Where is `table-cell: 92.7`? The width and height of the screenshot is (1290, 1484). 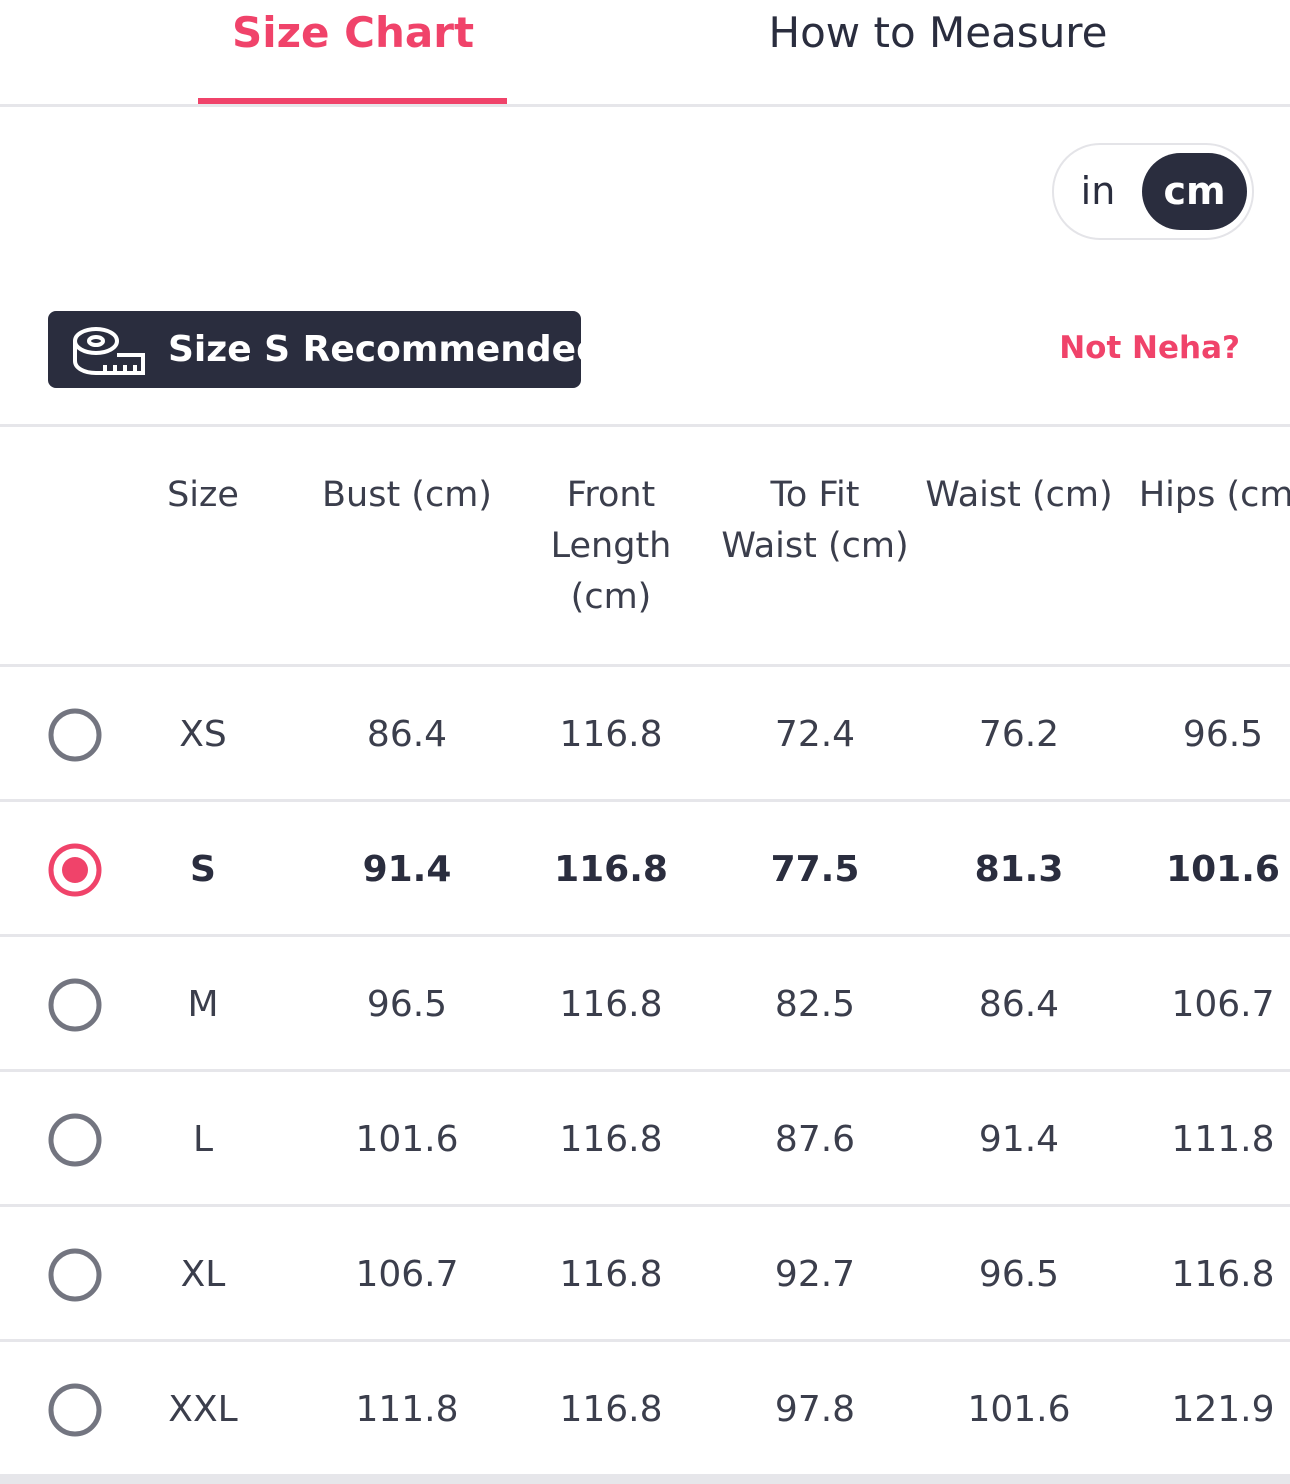 table-cell: 92.7 is located at coordinates (815, 1274).